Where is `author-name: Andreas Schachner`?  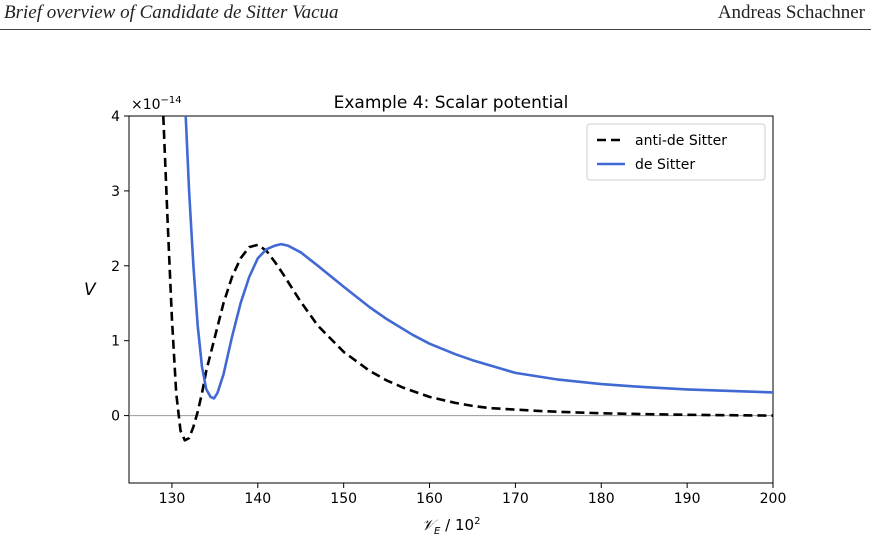
author-name: Andreas Schachner is located at coordinates (791, 12).